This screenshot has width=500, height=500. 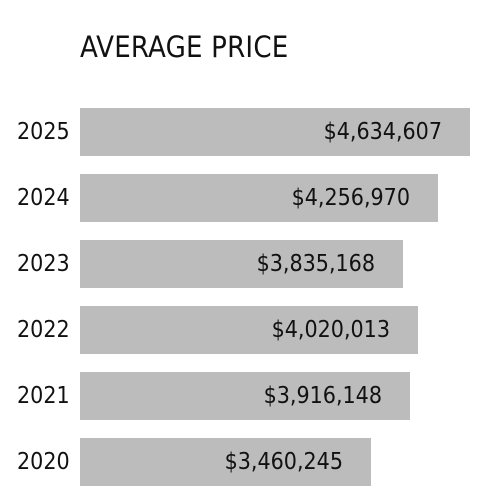 I want to click on bar-2025, so click(x=275, y=132).